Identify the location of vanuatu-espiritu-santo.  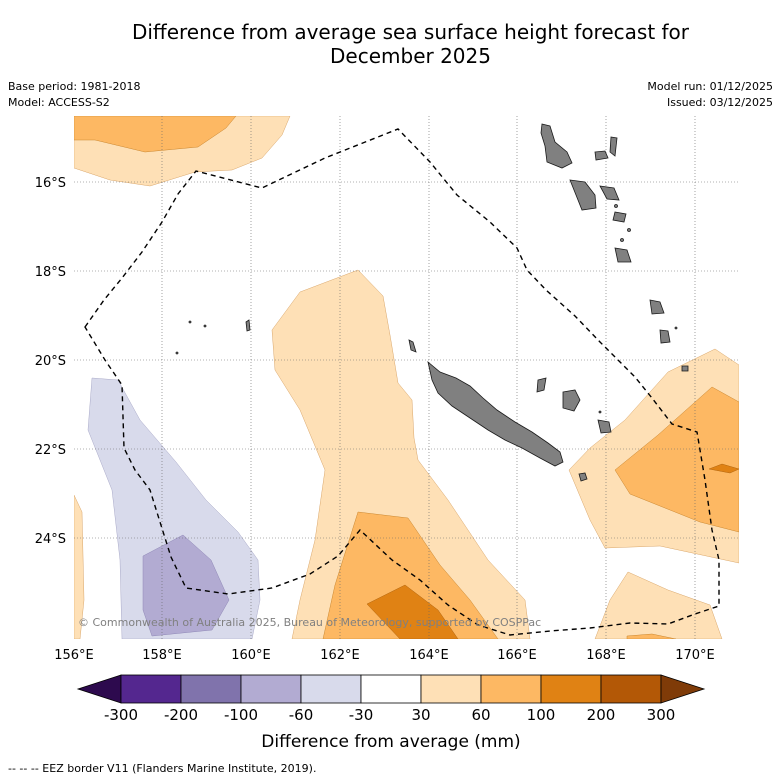
(556, 146).